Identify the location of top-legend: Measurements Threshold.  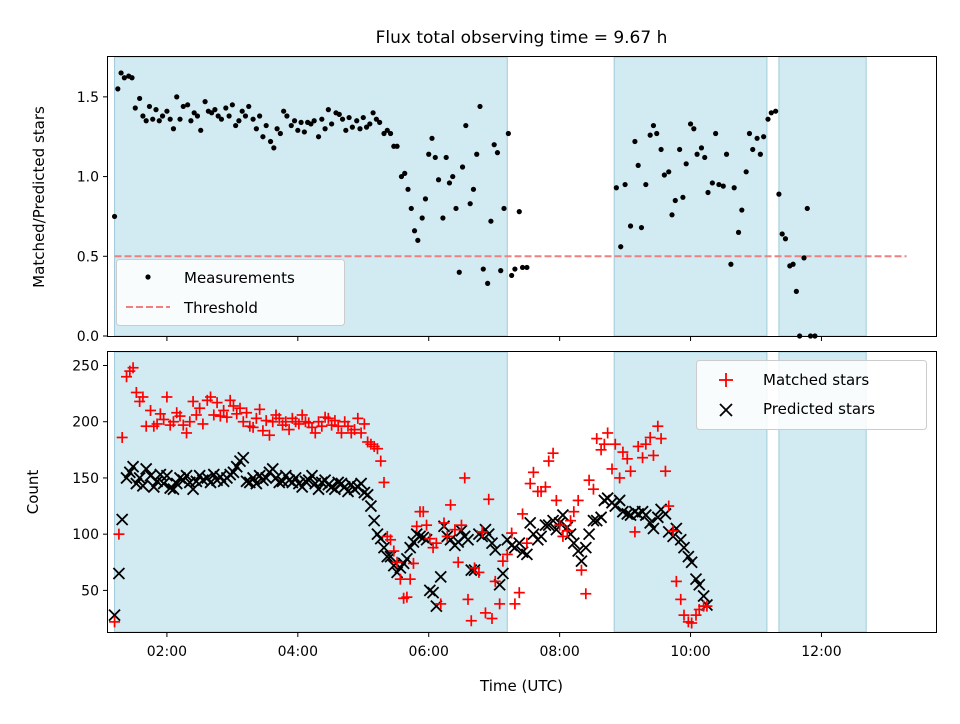
(230, 292).